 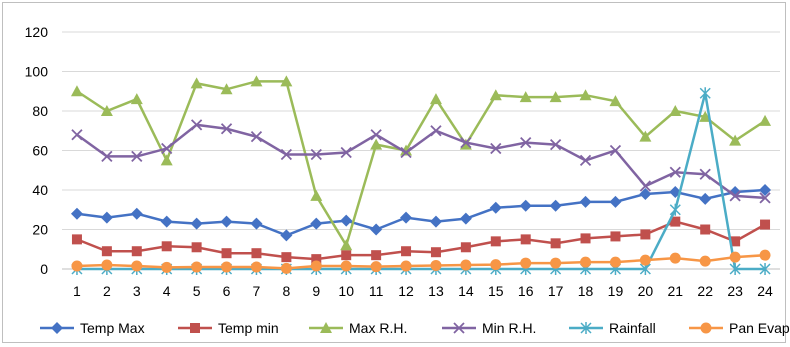 I want to click on x-tick-label: 1, so click(x=77, y=291).